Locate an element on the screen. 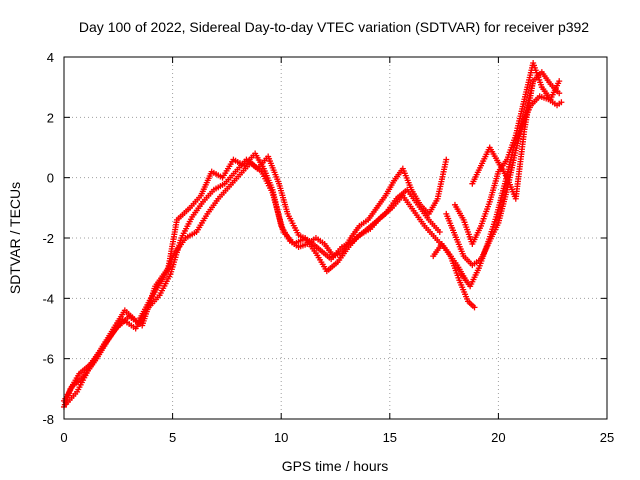  x-tick-label: 20 is located at coordinates (498, 437).